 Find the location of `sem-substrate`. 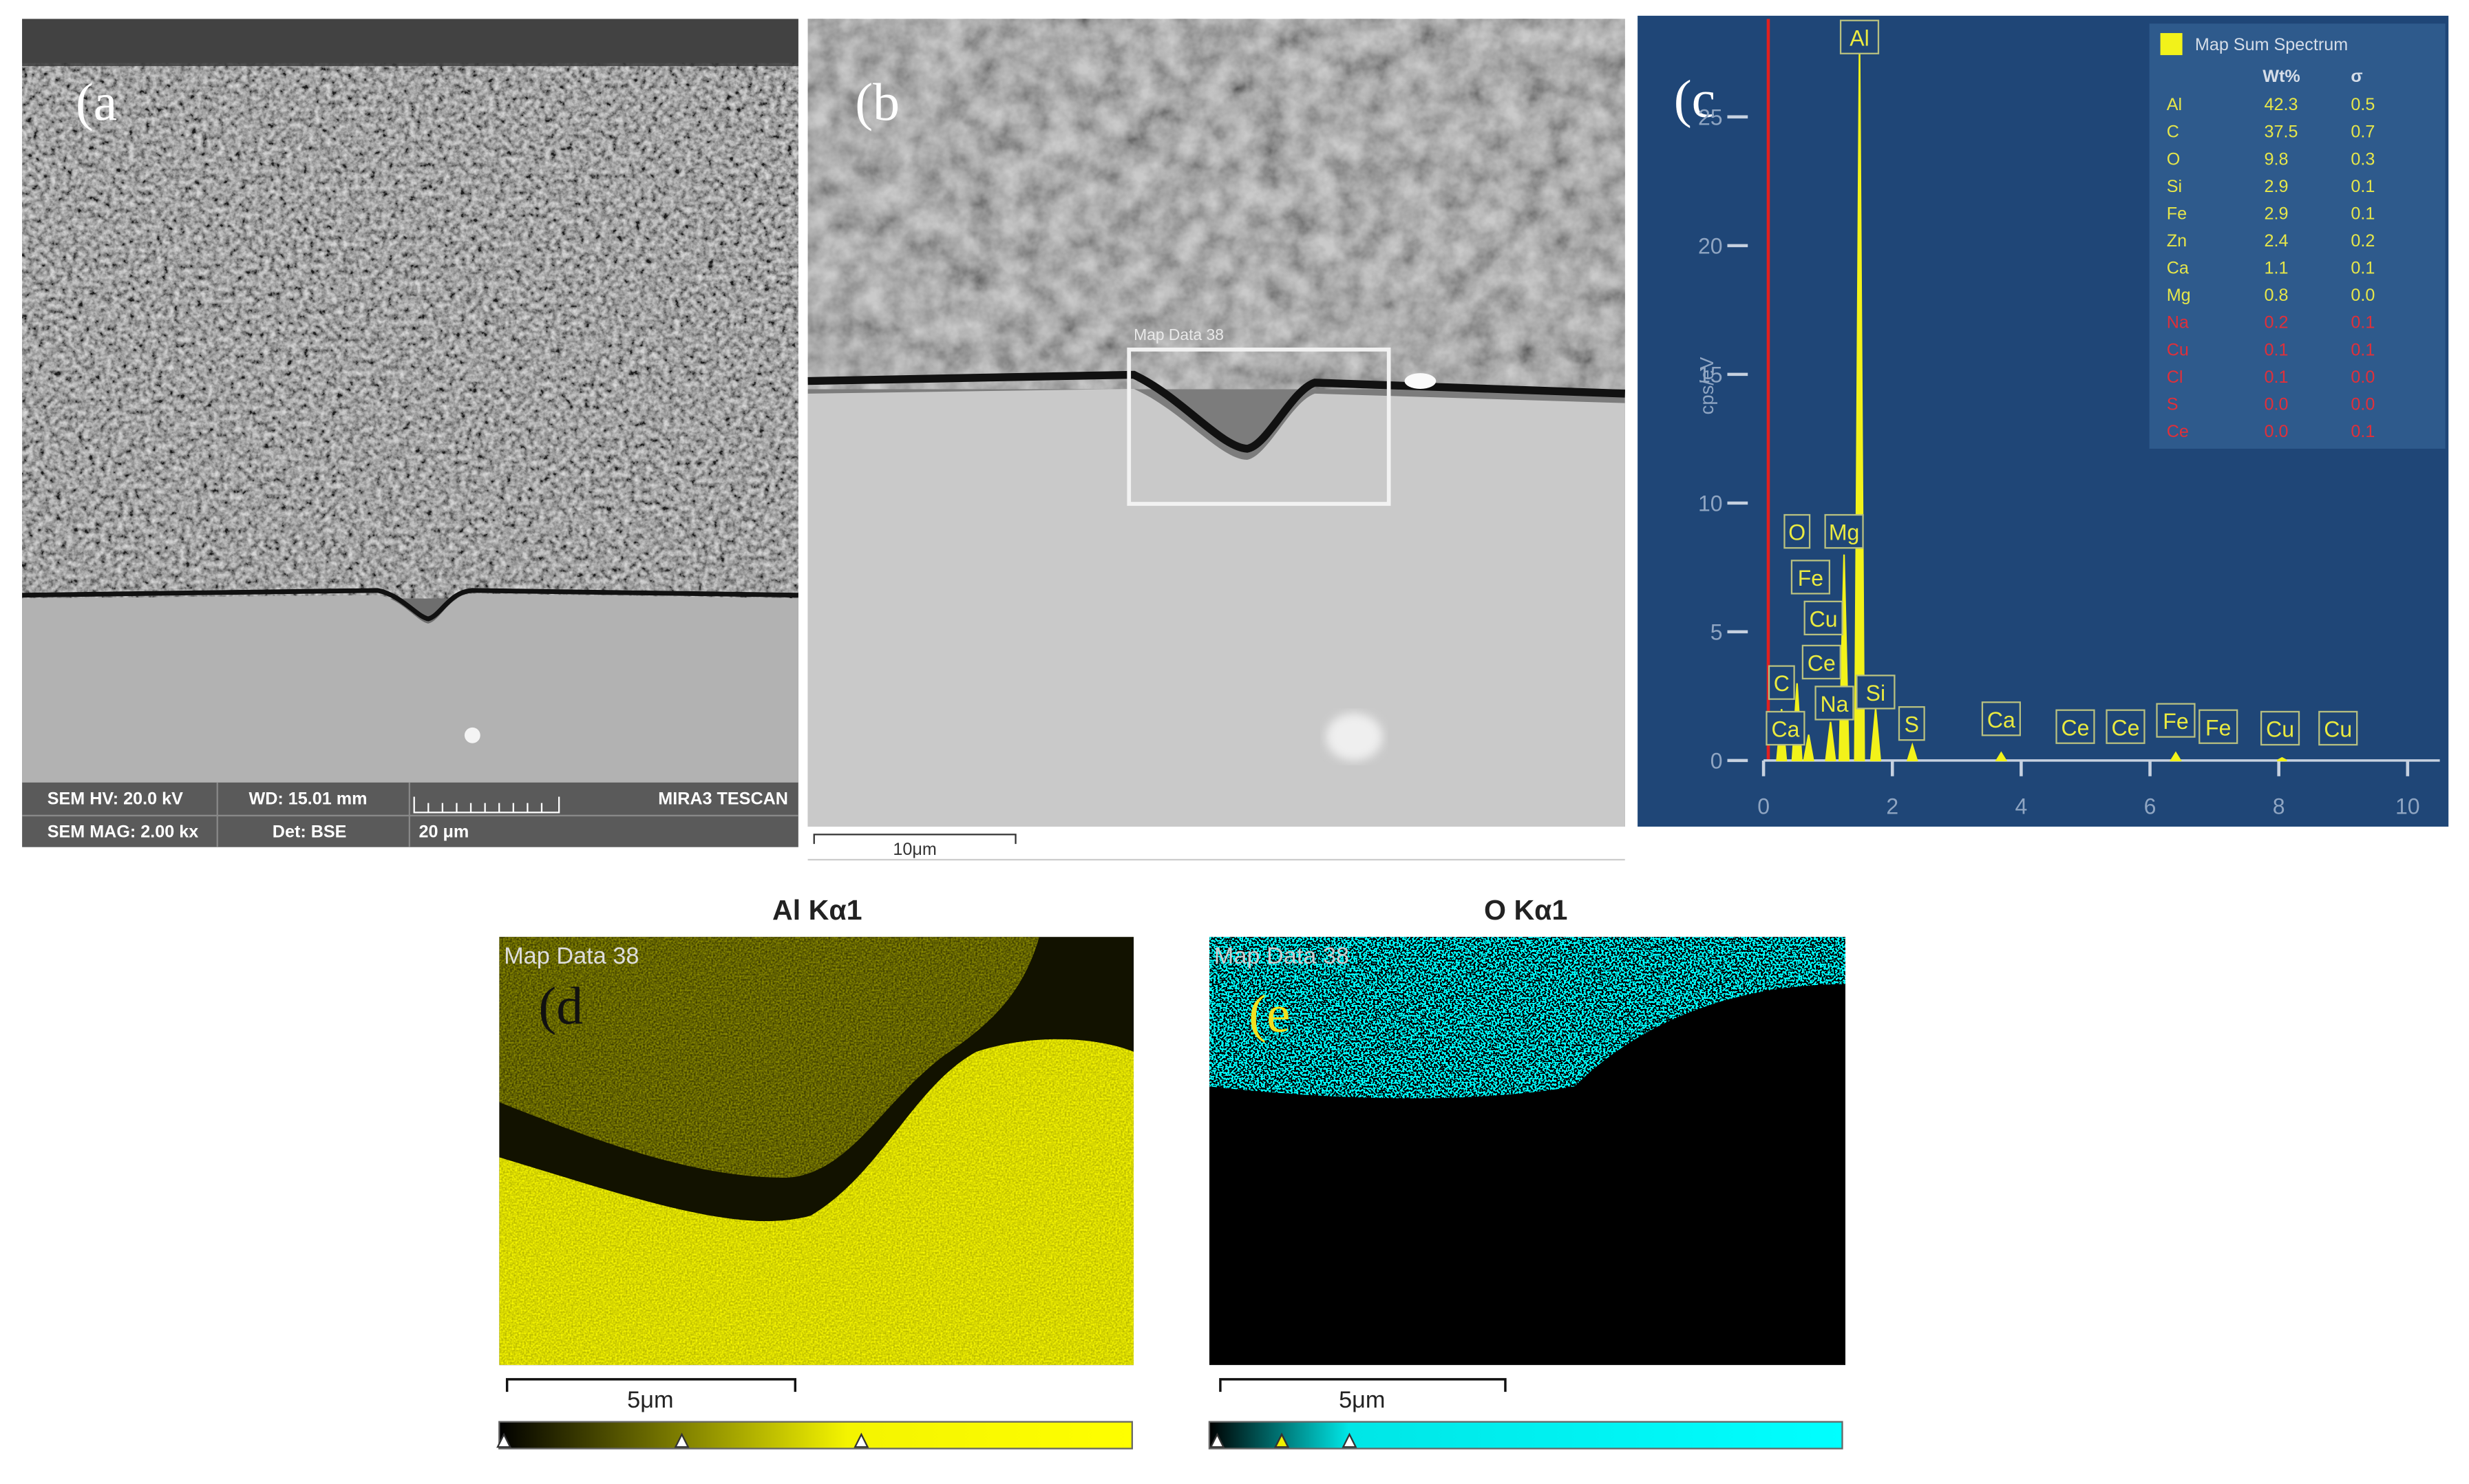

sem-substrate is located at coordinates (410, 688).